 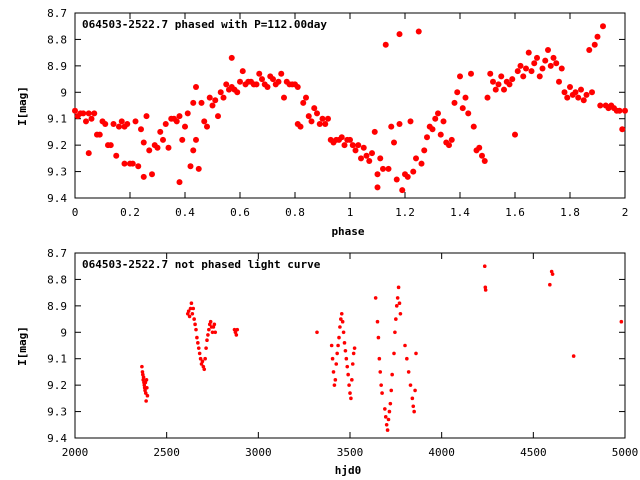 What do you see at coordinates (75, 452) in the screenshot?
I see `x-tick-label: 2000` at bounding box center [75, 452].